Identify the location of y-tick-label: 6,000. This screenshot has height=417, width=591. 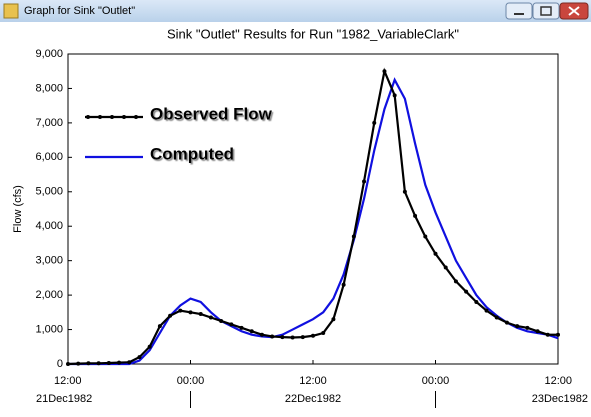
(49, 157).